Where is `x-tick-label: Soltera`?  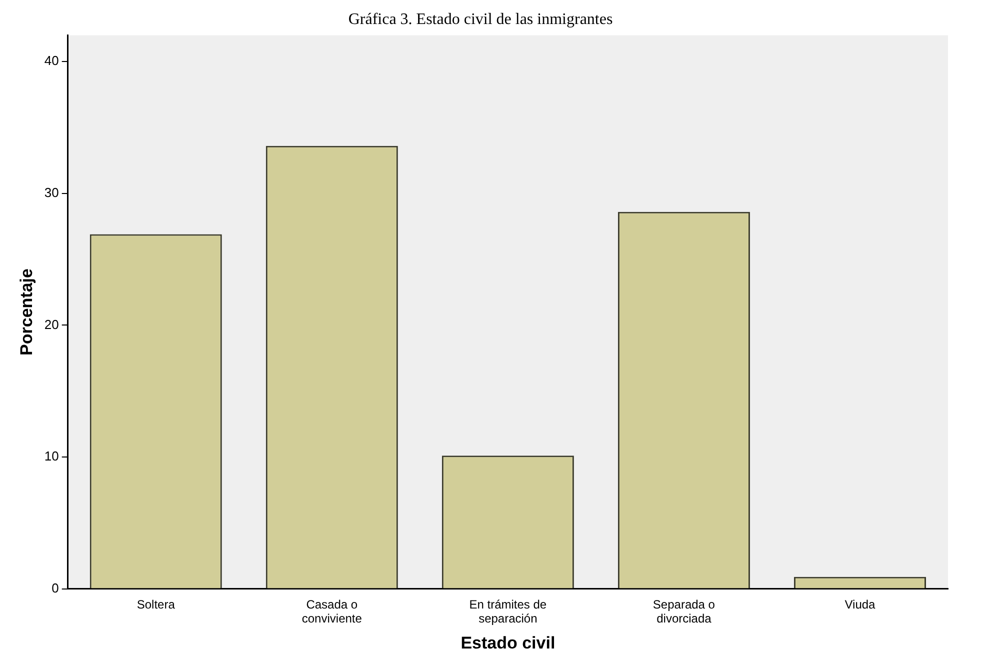
x-tick-label: Soltera is located at coordinates (156, 604).